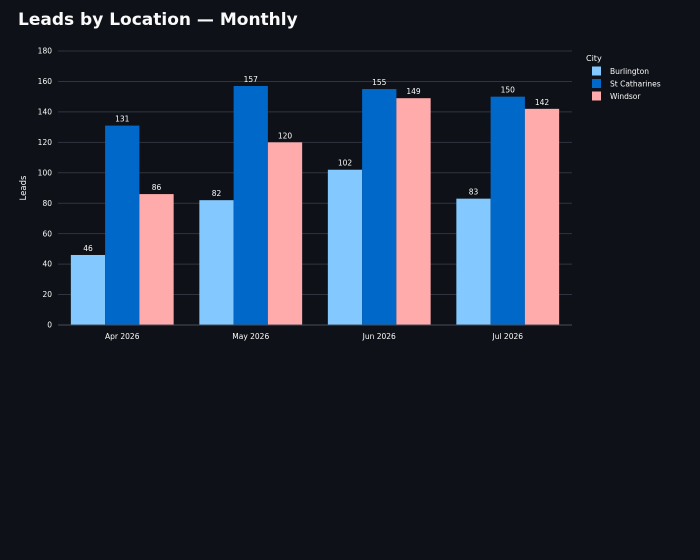  Describe the element at coordinates (122, 119) in the screenshot. I see `bar-value-label: 131` at that location.